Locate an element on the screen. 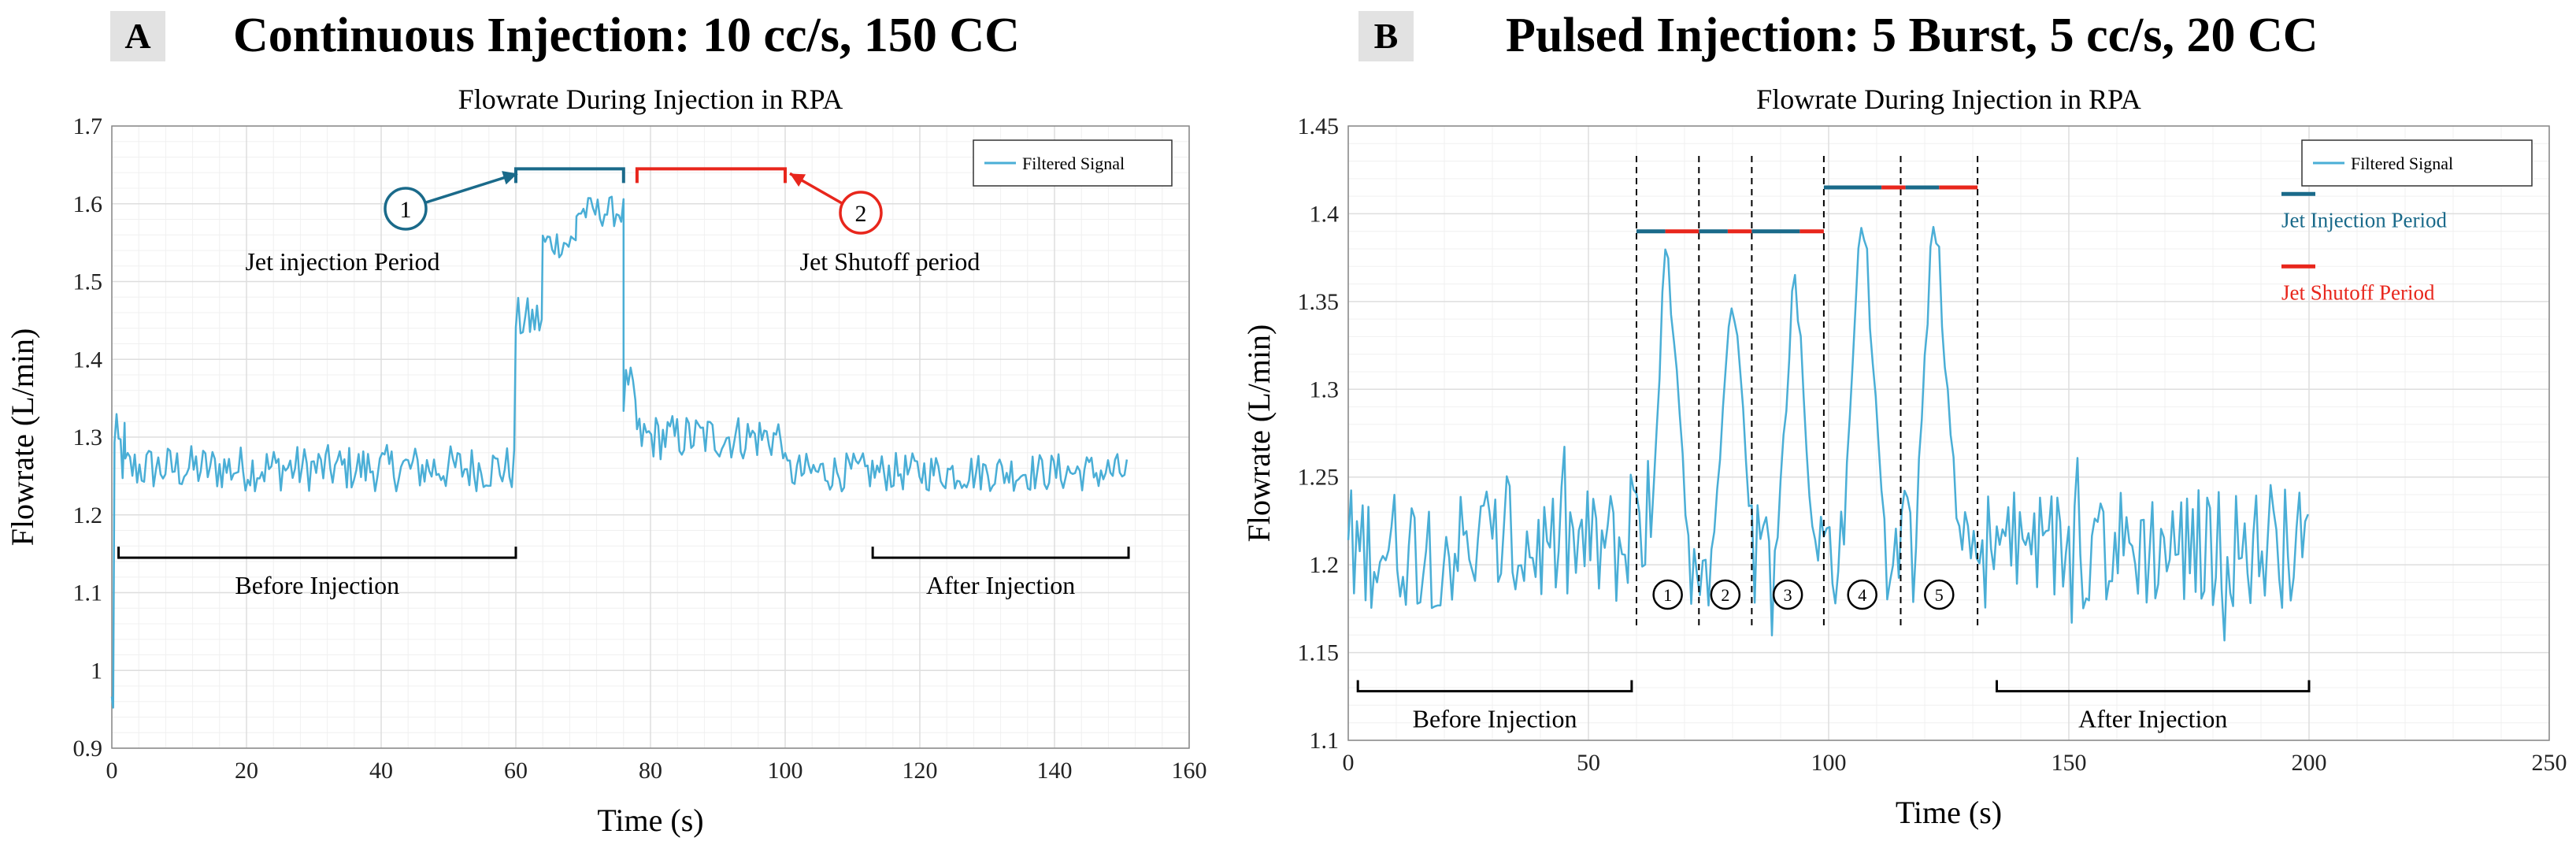 This screenshot has width=2576, height=849. panel-b-label: B is located at coordinates (1386, 36).